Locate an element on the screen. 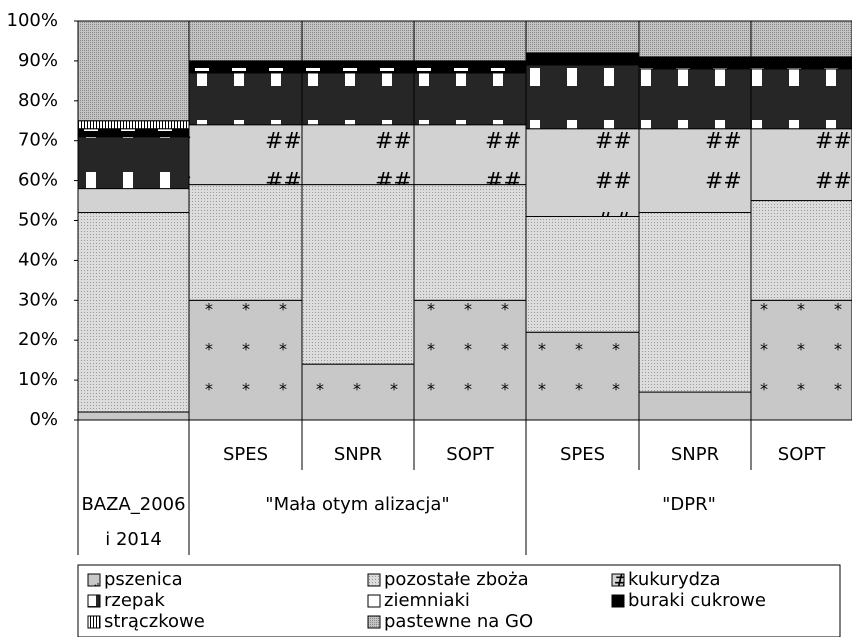  y-tick-label: 30% is located at coordinates (38, 299).